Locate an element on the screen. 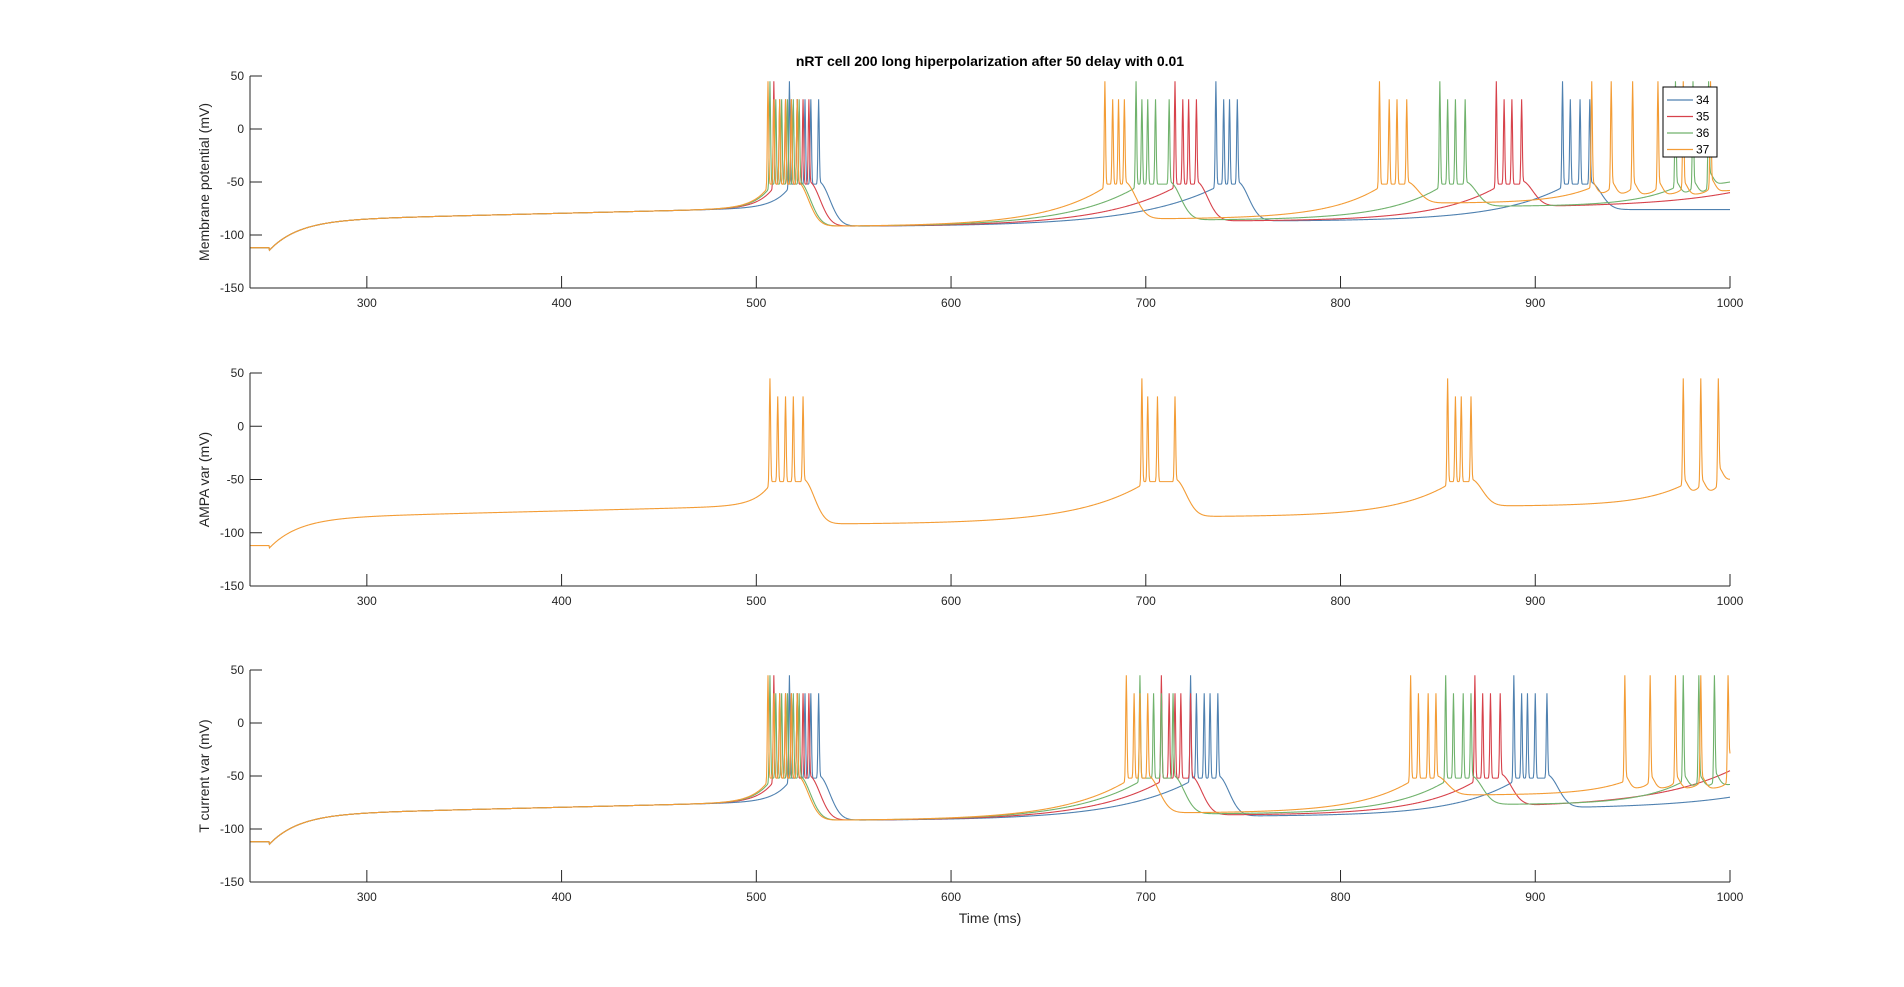 Image resolution: width=1904 pixels, height=987 pixels. y-axis-label: AMPA var (mV) is located at coordinates (204, 479).